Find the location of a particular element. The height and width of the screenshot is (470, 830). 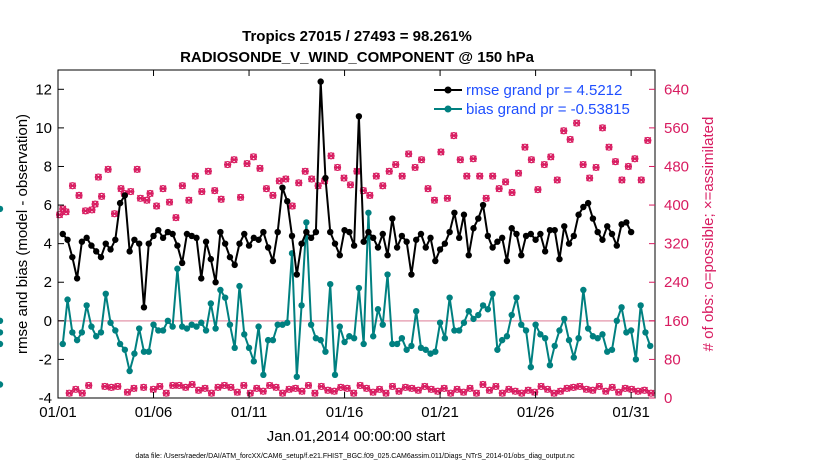

y-tick-label: -4 is located at coordinates (45, 398).